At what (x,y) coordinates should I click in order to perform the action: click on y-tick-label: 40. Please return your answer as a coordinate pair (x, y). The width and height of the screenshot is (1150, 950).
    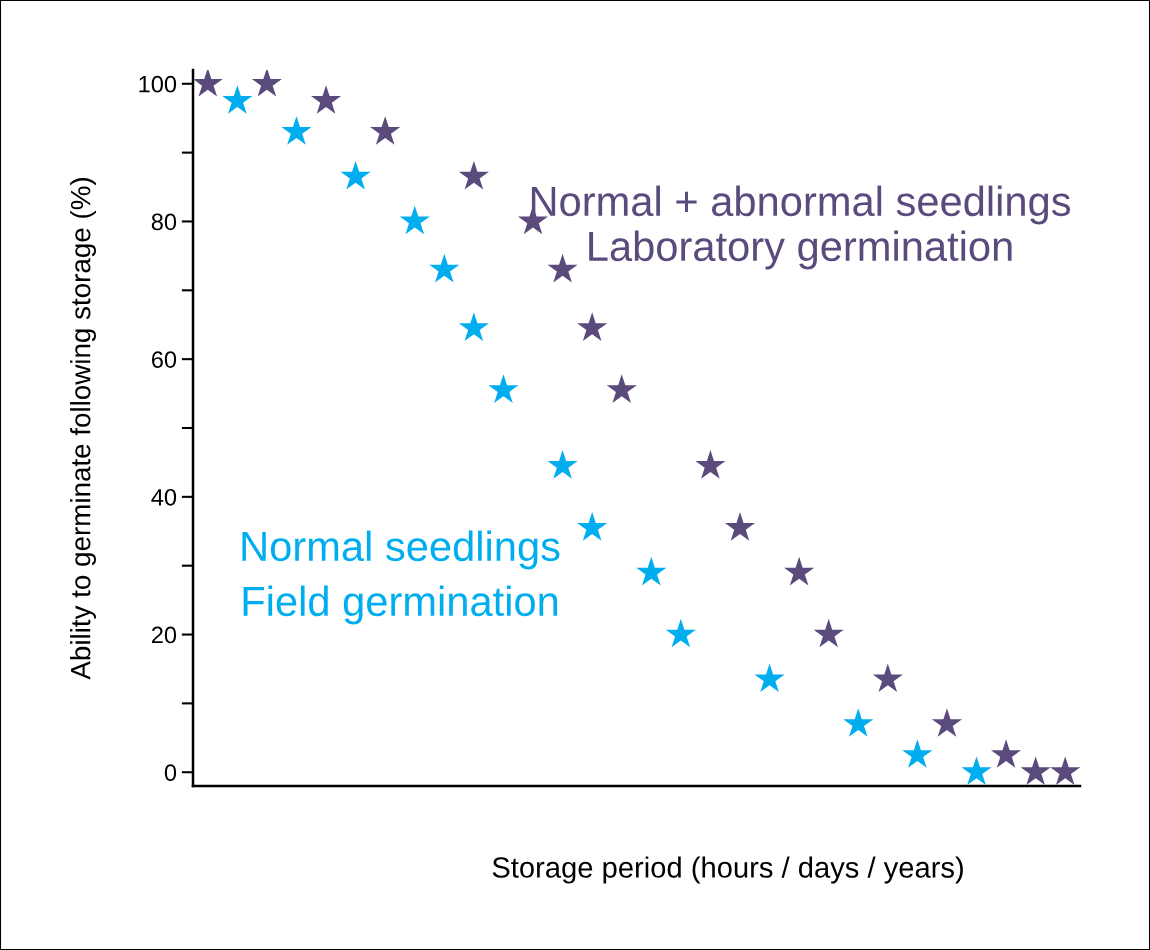
    Looking at the image, I should click on (164, 497).